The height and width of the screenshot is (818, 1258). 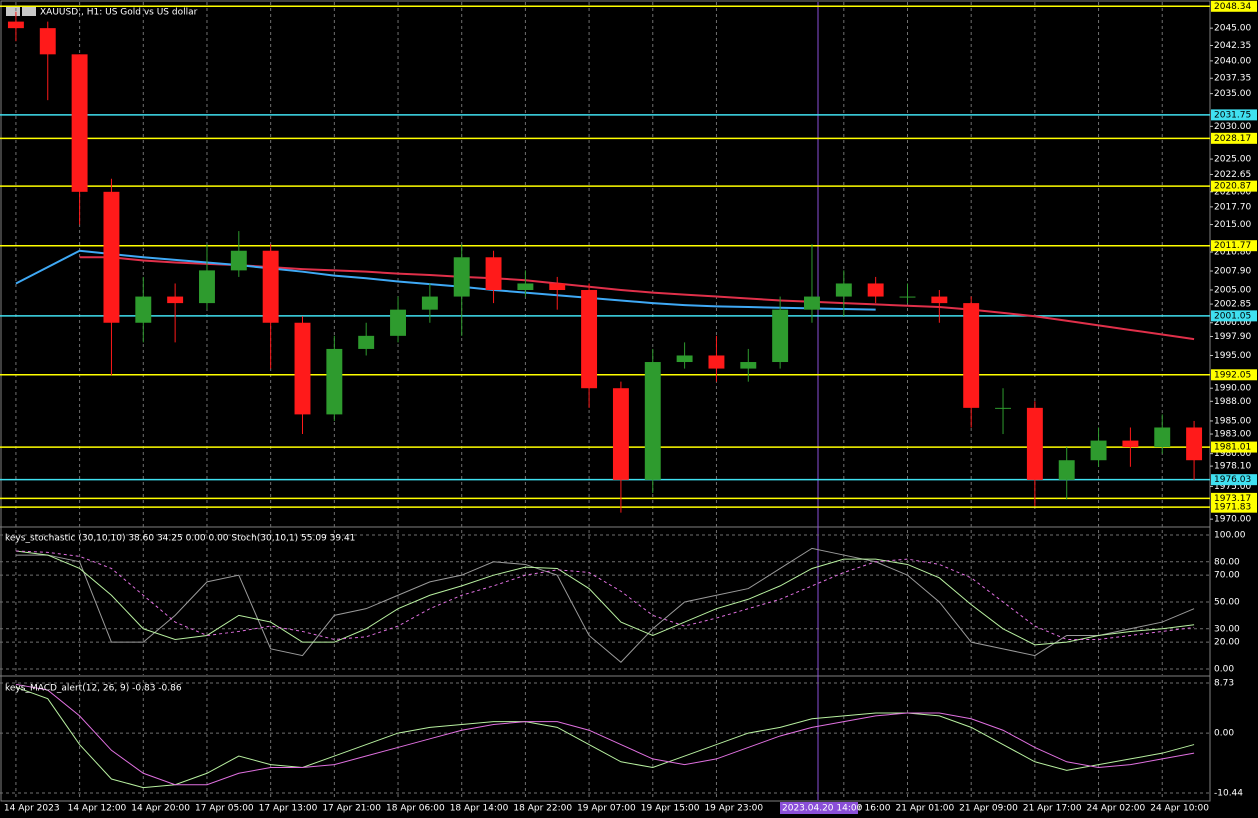 What do you see at coordinates (288, 809) in the screenshot?
I see `x-tick-label: 17 Apr 13:00` at bounding box center [288, 809].